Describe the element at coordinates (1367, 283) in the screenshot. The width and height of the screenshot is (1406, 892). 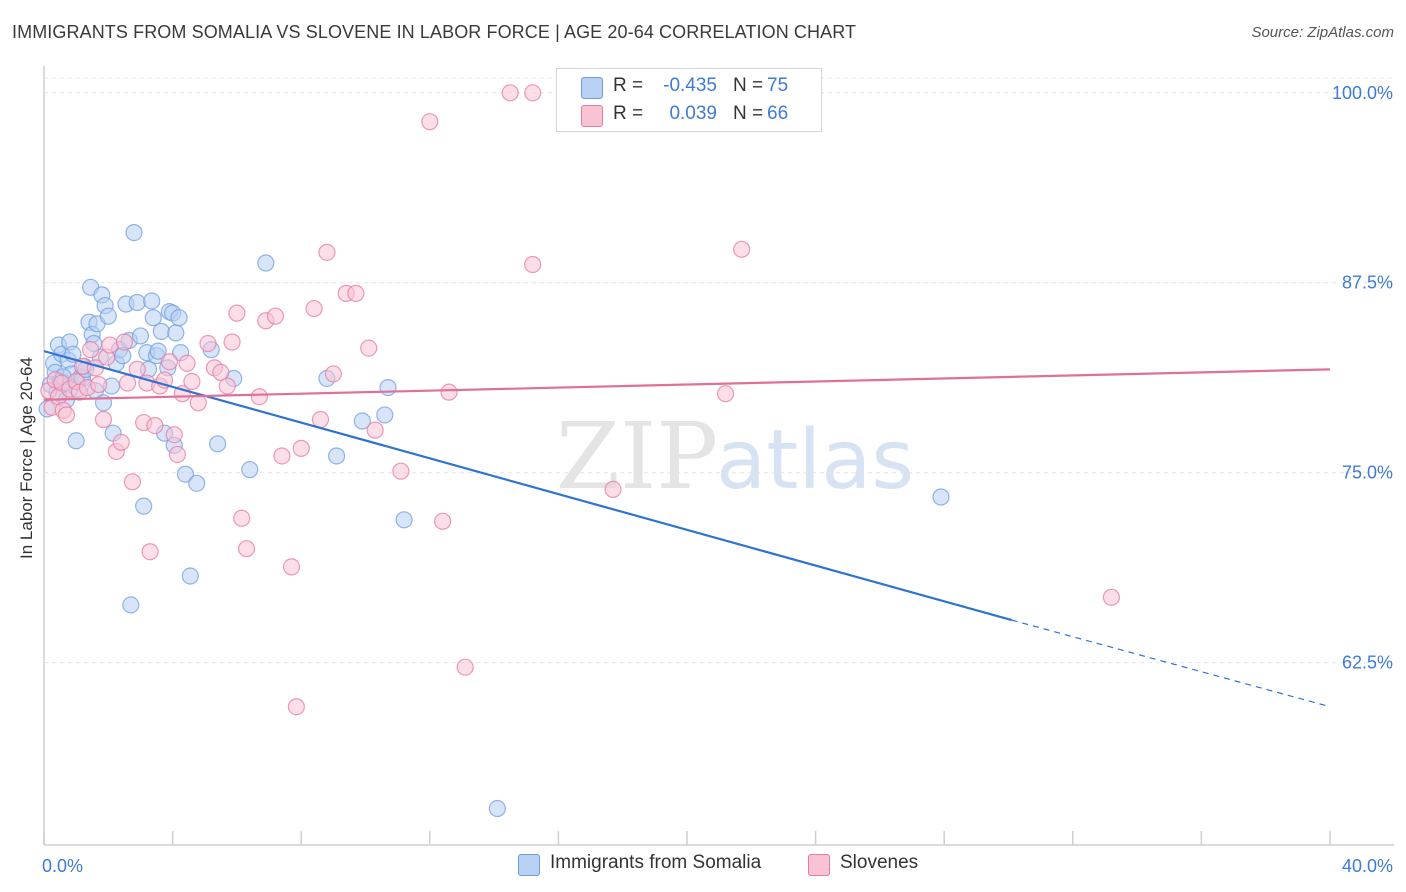
I see `y-tick-label: 87.5%` at that location.